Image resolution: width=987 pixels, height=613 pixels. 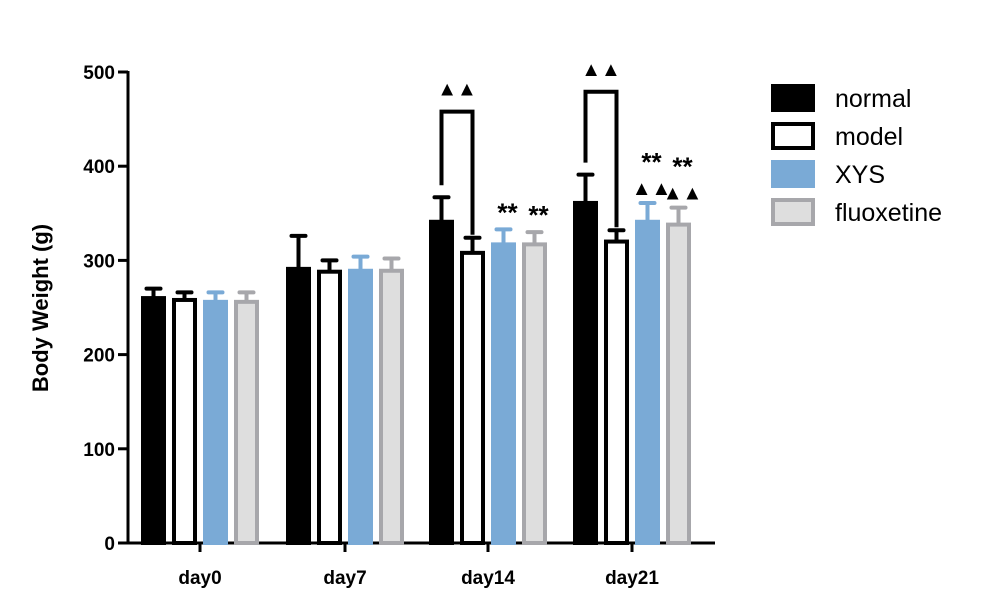 What do you see at coordinates (184, 421) in the screenshot?
I see `bar-model-day0` at bounding box center [184, 421].